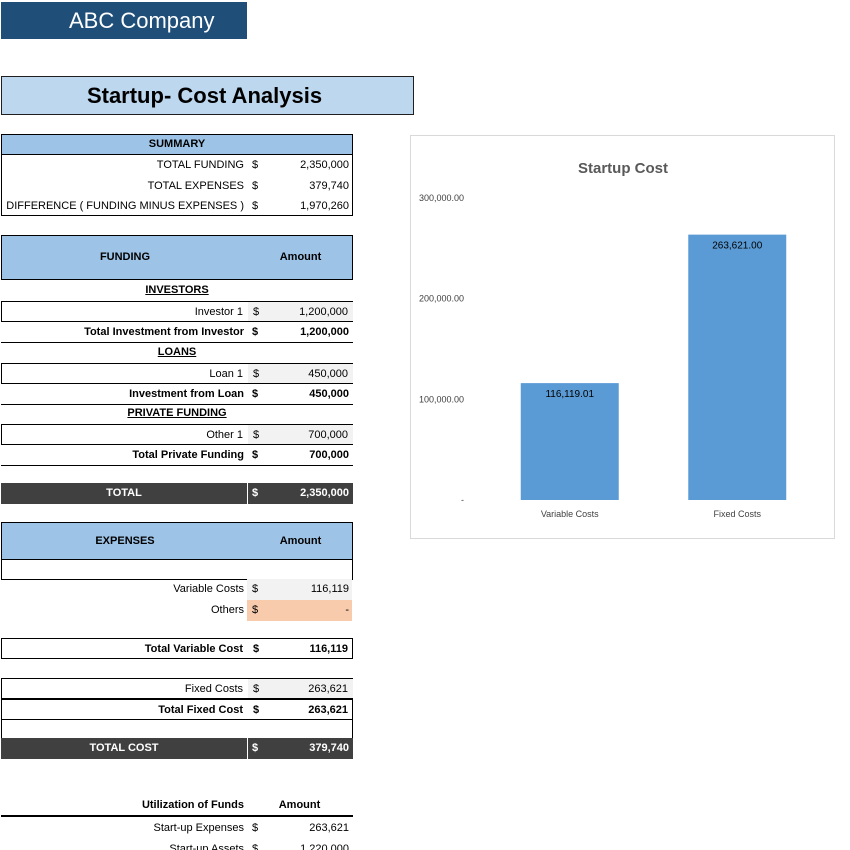 This screenshot has width=850, height=850. What do you see at coordinates (208, 589) in the screenshot?
I see `row-label: Variable Costs` at bounding box center [208, 589].